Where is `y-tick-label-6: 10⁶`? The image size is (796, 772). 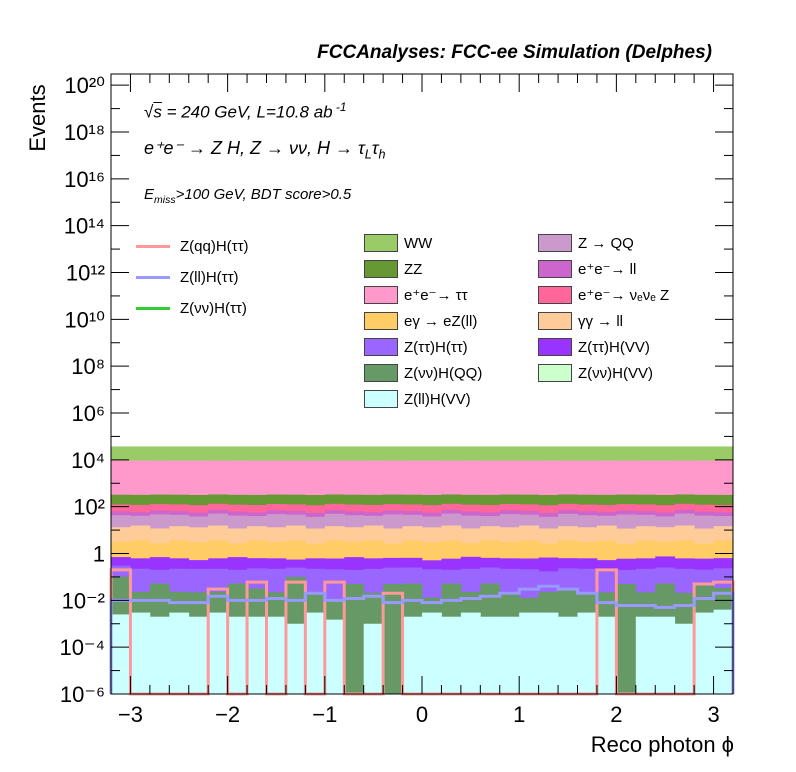
y-tick-label-6: 10⁶ is located at coordinates (88, 413).